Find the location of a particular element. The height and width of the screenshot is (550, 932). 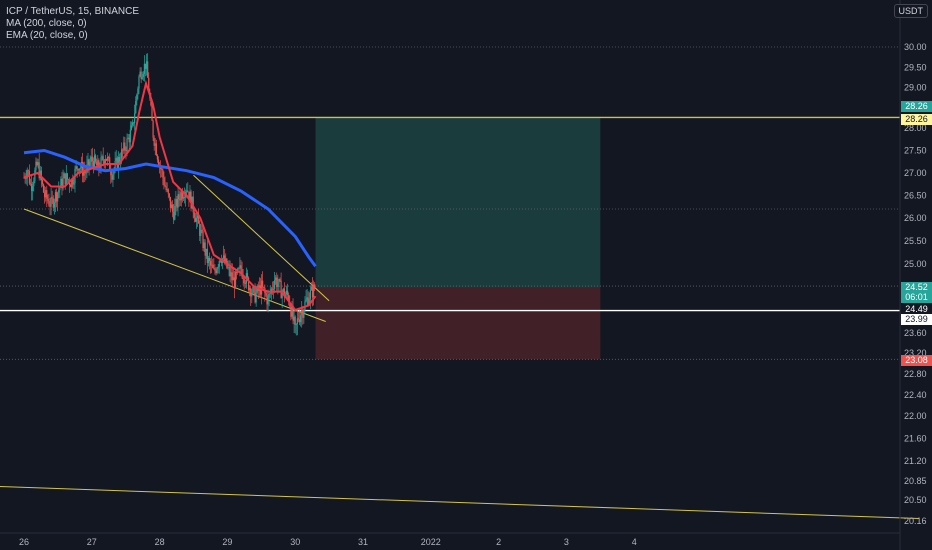

trendline is located at coordinates (459, 503).